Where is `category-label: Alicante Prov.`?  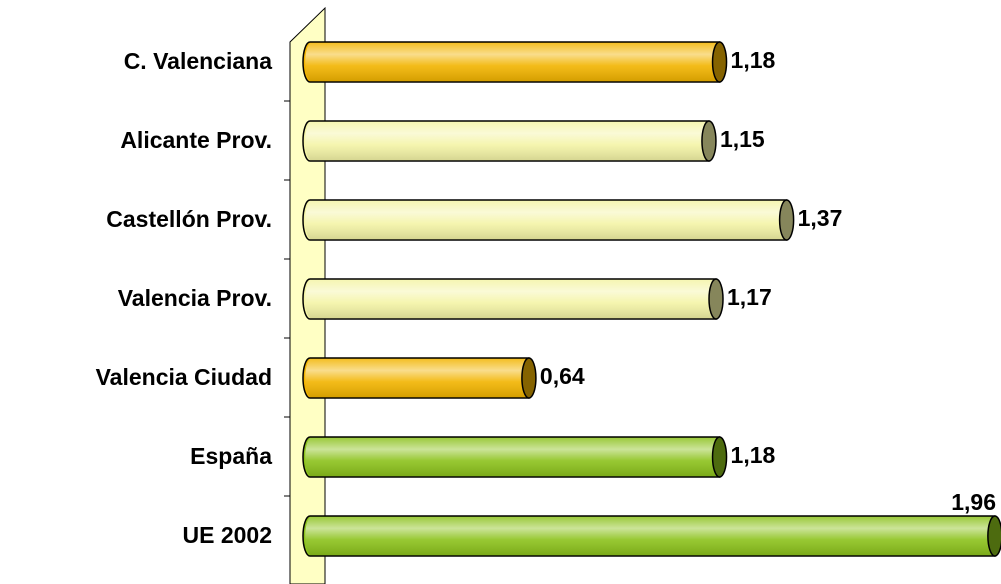 category-label: Alicante Prov. is located at coordinates (196, 140).